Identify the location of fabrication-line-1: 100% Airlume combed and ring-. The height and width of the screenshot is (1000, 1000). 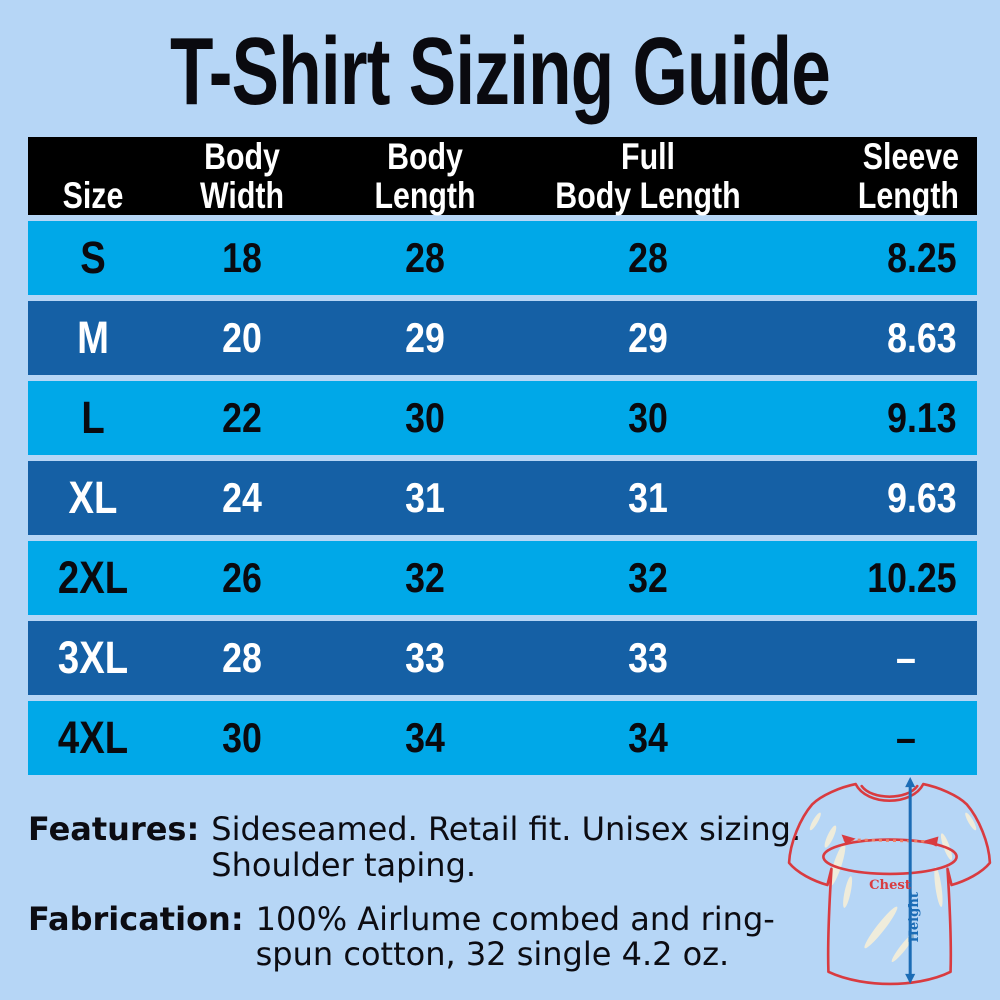
(515, 918).